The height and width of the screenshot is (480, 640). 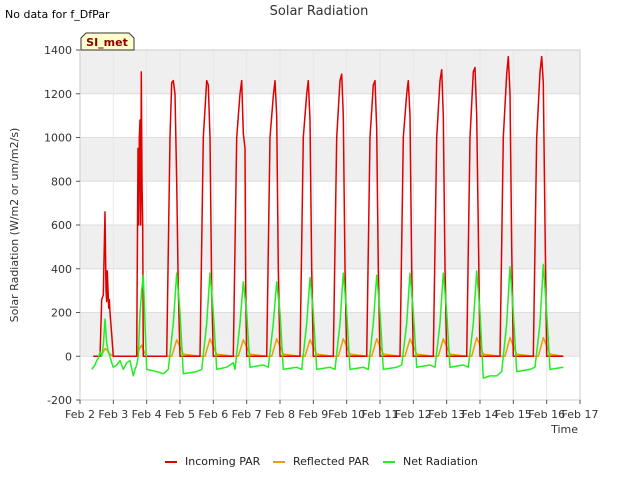 I want to click on legend-label: Net Radiation, so click(x=440, y=461).